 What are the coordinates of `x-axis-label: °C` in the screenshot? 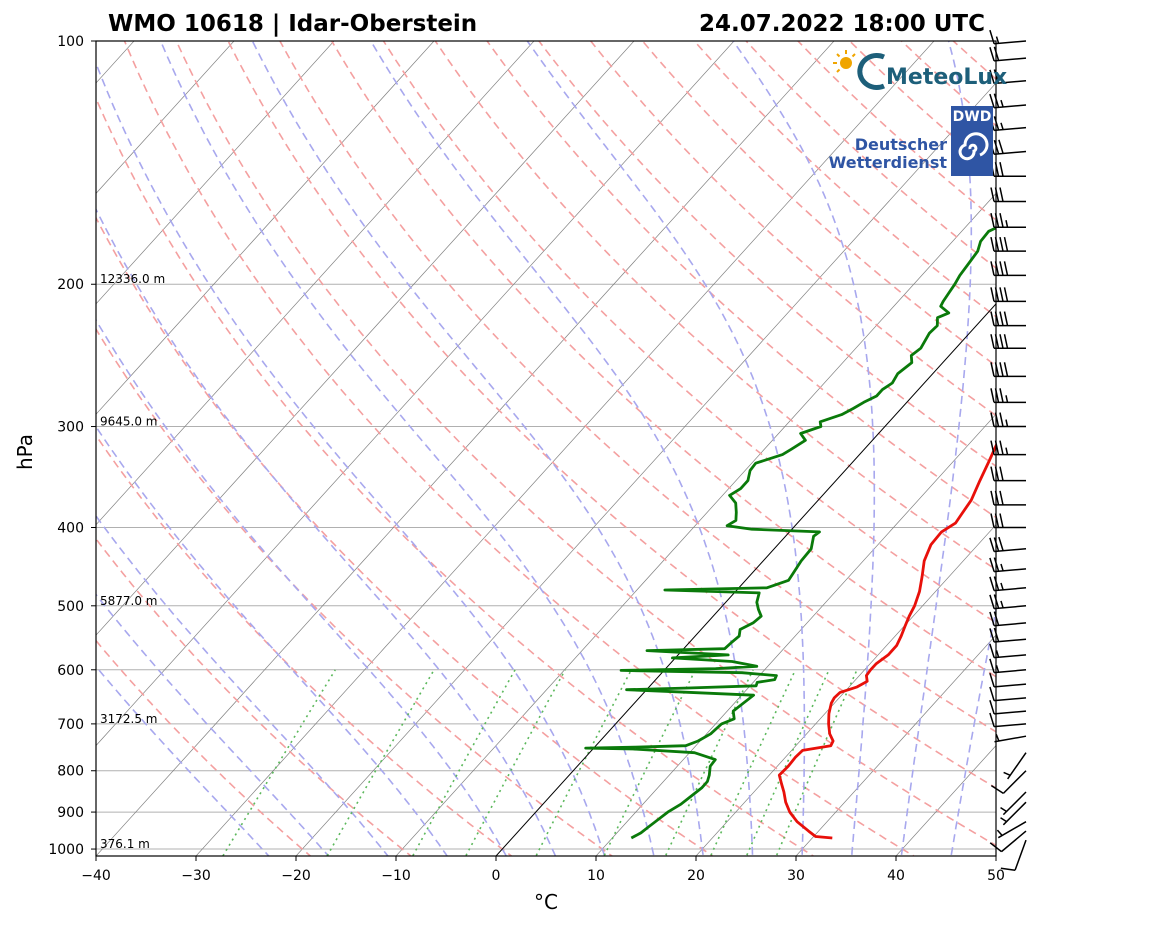 It's located at (546, 902).